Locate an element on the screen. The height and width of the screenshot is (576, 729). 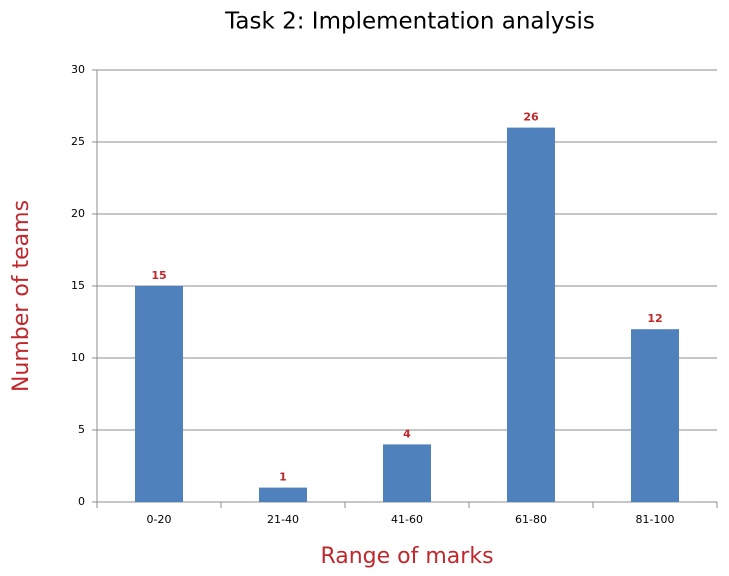
y-axis-label: Number of teams is located at coordinates (21, 296).